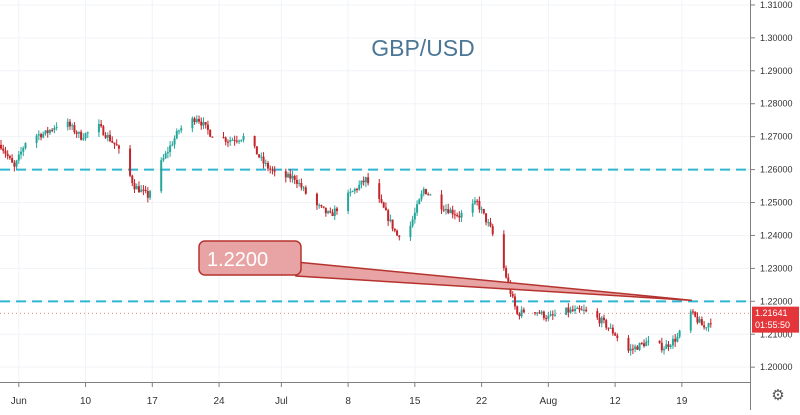  I want to click on x-tick-label: 24, so click(219, 401).